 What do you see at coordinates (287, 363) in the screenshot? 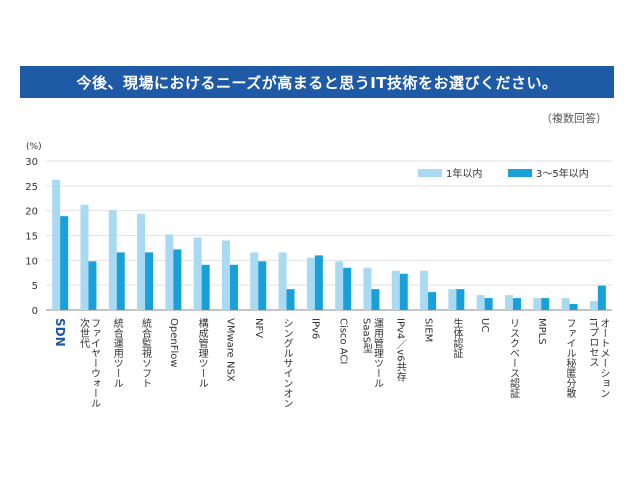
I see `category-label: シングルサインオン` at bounding box center [287, 363].